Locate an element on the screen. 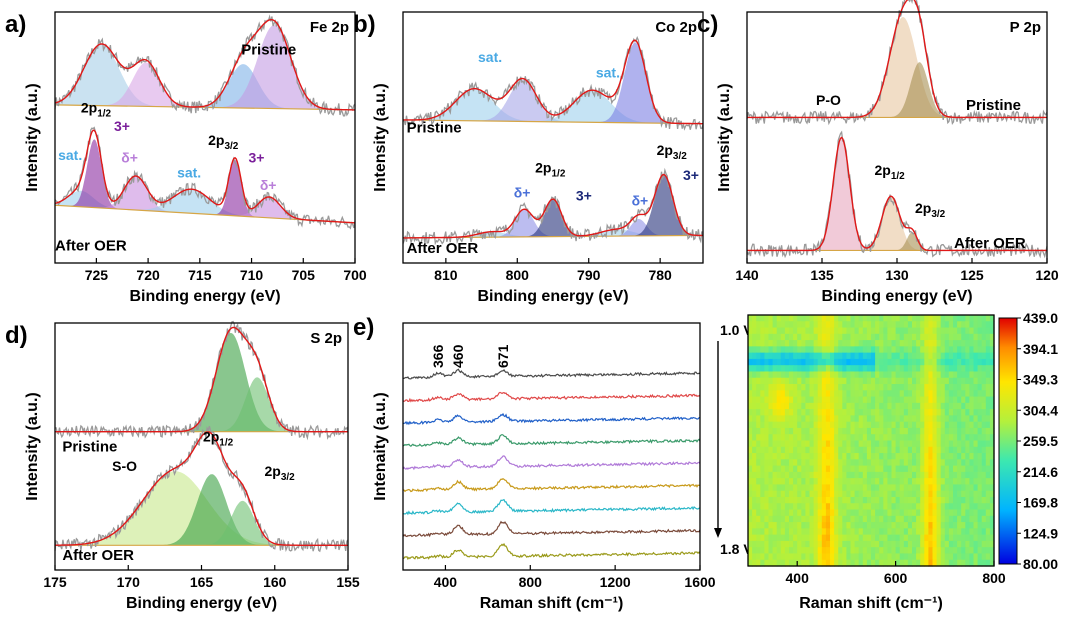 Image resolution: width=1080 pixels, height=622 pixels. raman-peak-label: 671 is located at coordinates (503, 356).